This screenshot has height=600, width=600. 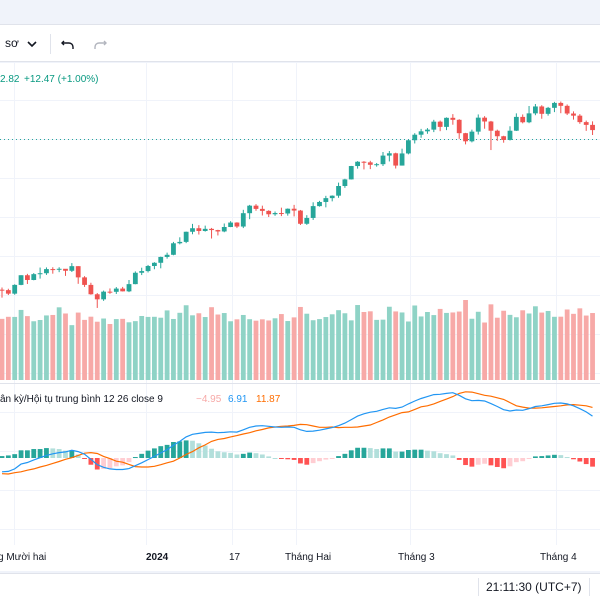 What do you see at coordinates (534, 587) in the screenshot?
I see `clock-readout: 21:11:30 (UTC+7)` at bounding box center [534, 587].